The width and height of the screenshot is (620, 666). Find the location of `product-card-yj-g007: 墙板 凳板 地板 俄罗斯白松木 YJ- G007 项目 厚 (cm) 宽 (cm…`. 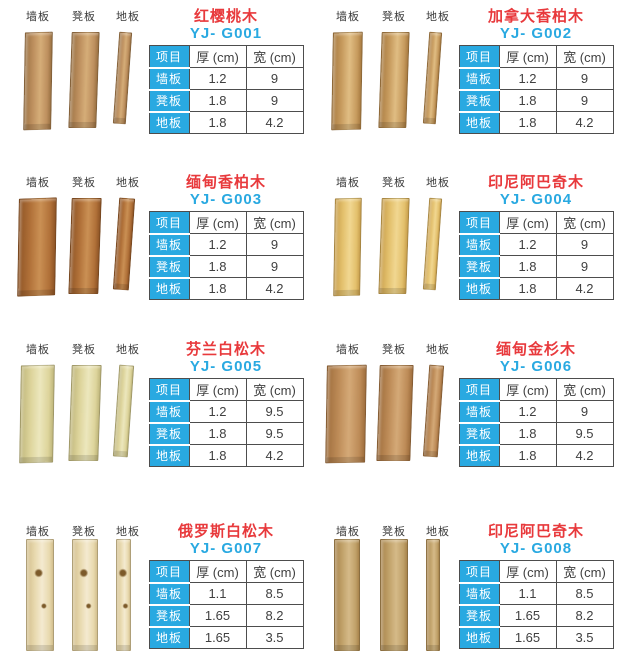

product-card-yj-g007: 墙板 凳板 地板 俄罗斯白松木 YJ- G007 项目 厚 (cm) 宽 (cm… is located at coordinates (155, 582).